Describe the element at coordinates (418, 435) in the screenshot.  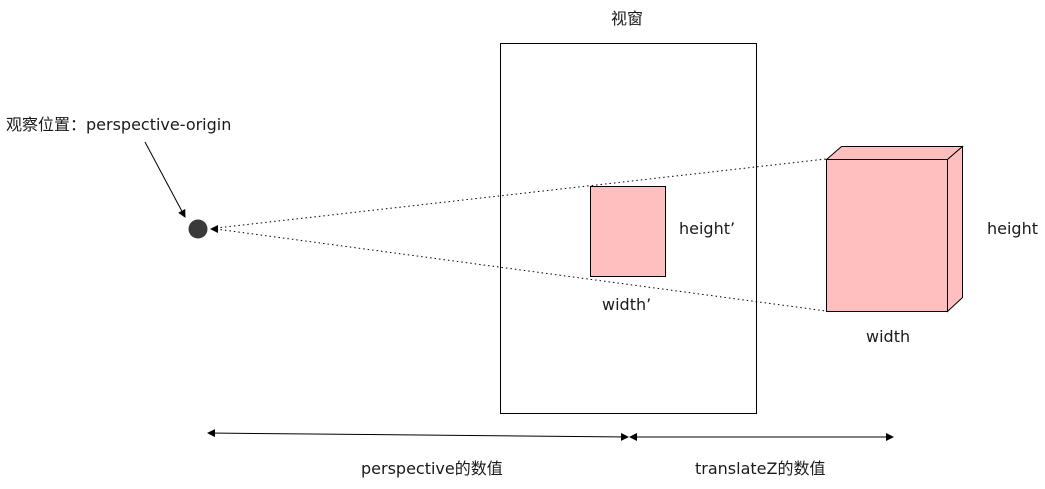
I see `perspective-dimension-arrow` at that location.